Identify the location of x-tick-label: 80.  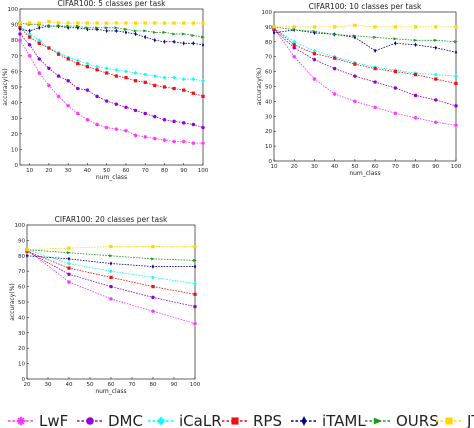
(415, 167).